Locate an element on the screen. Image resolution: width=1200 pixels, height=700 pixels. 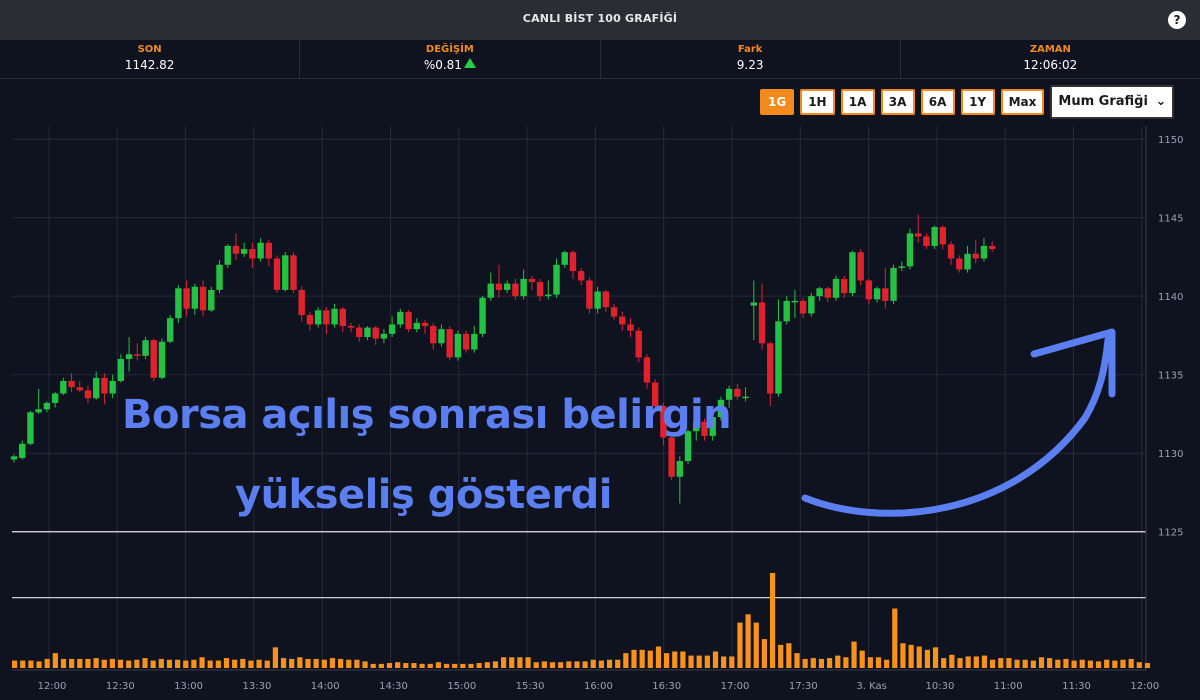
chart-type-select: Mum Grafiği ⌄ is located at coordinates (1112, 102).